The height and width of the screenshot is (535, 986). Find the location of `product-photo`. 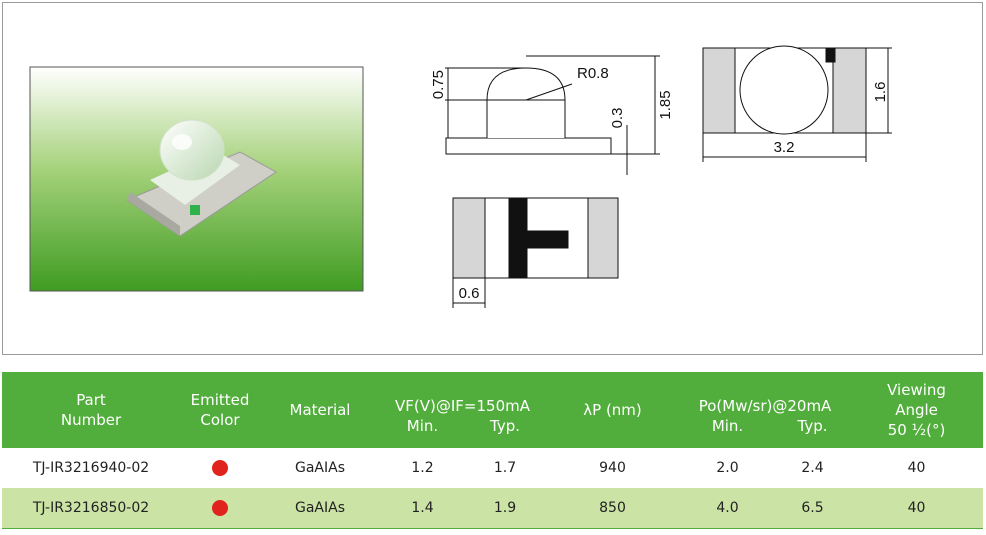

product-photo is located at coordinates (196, 179).